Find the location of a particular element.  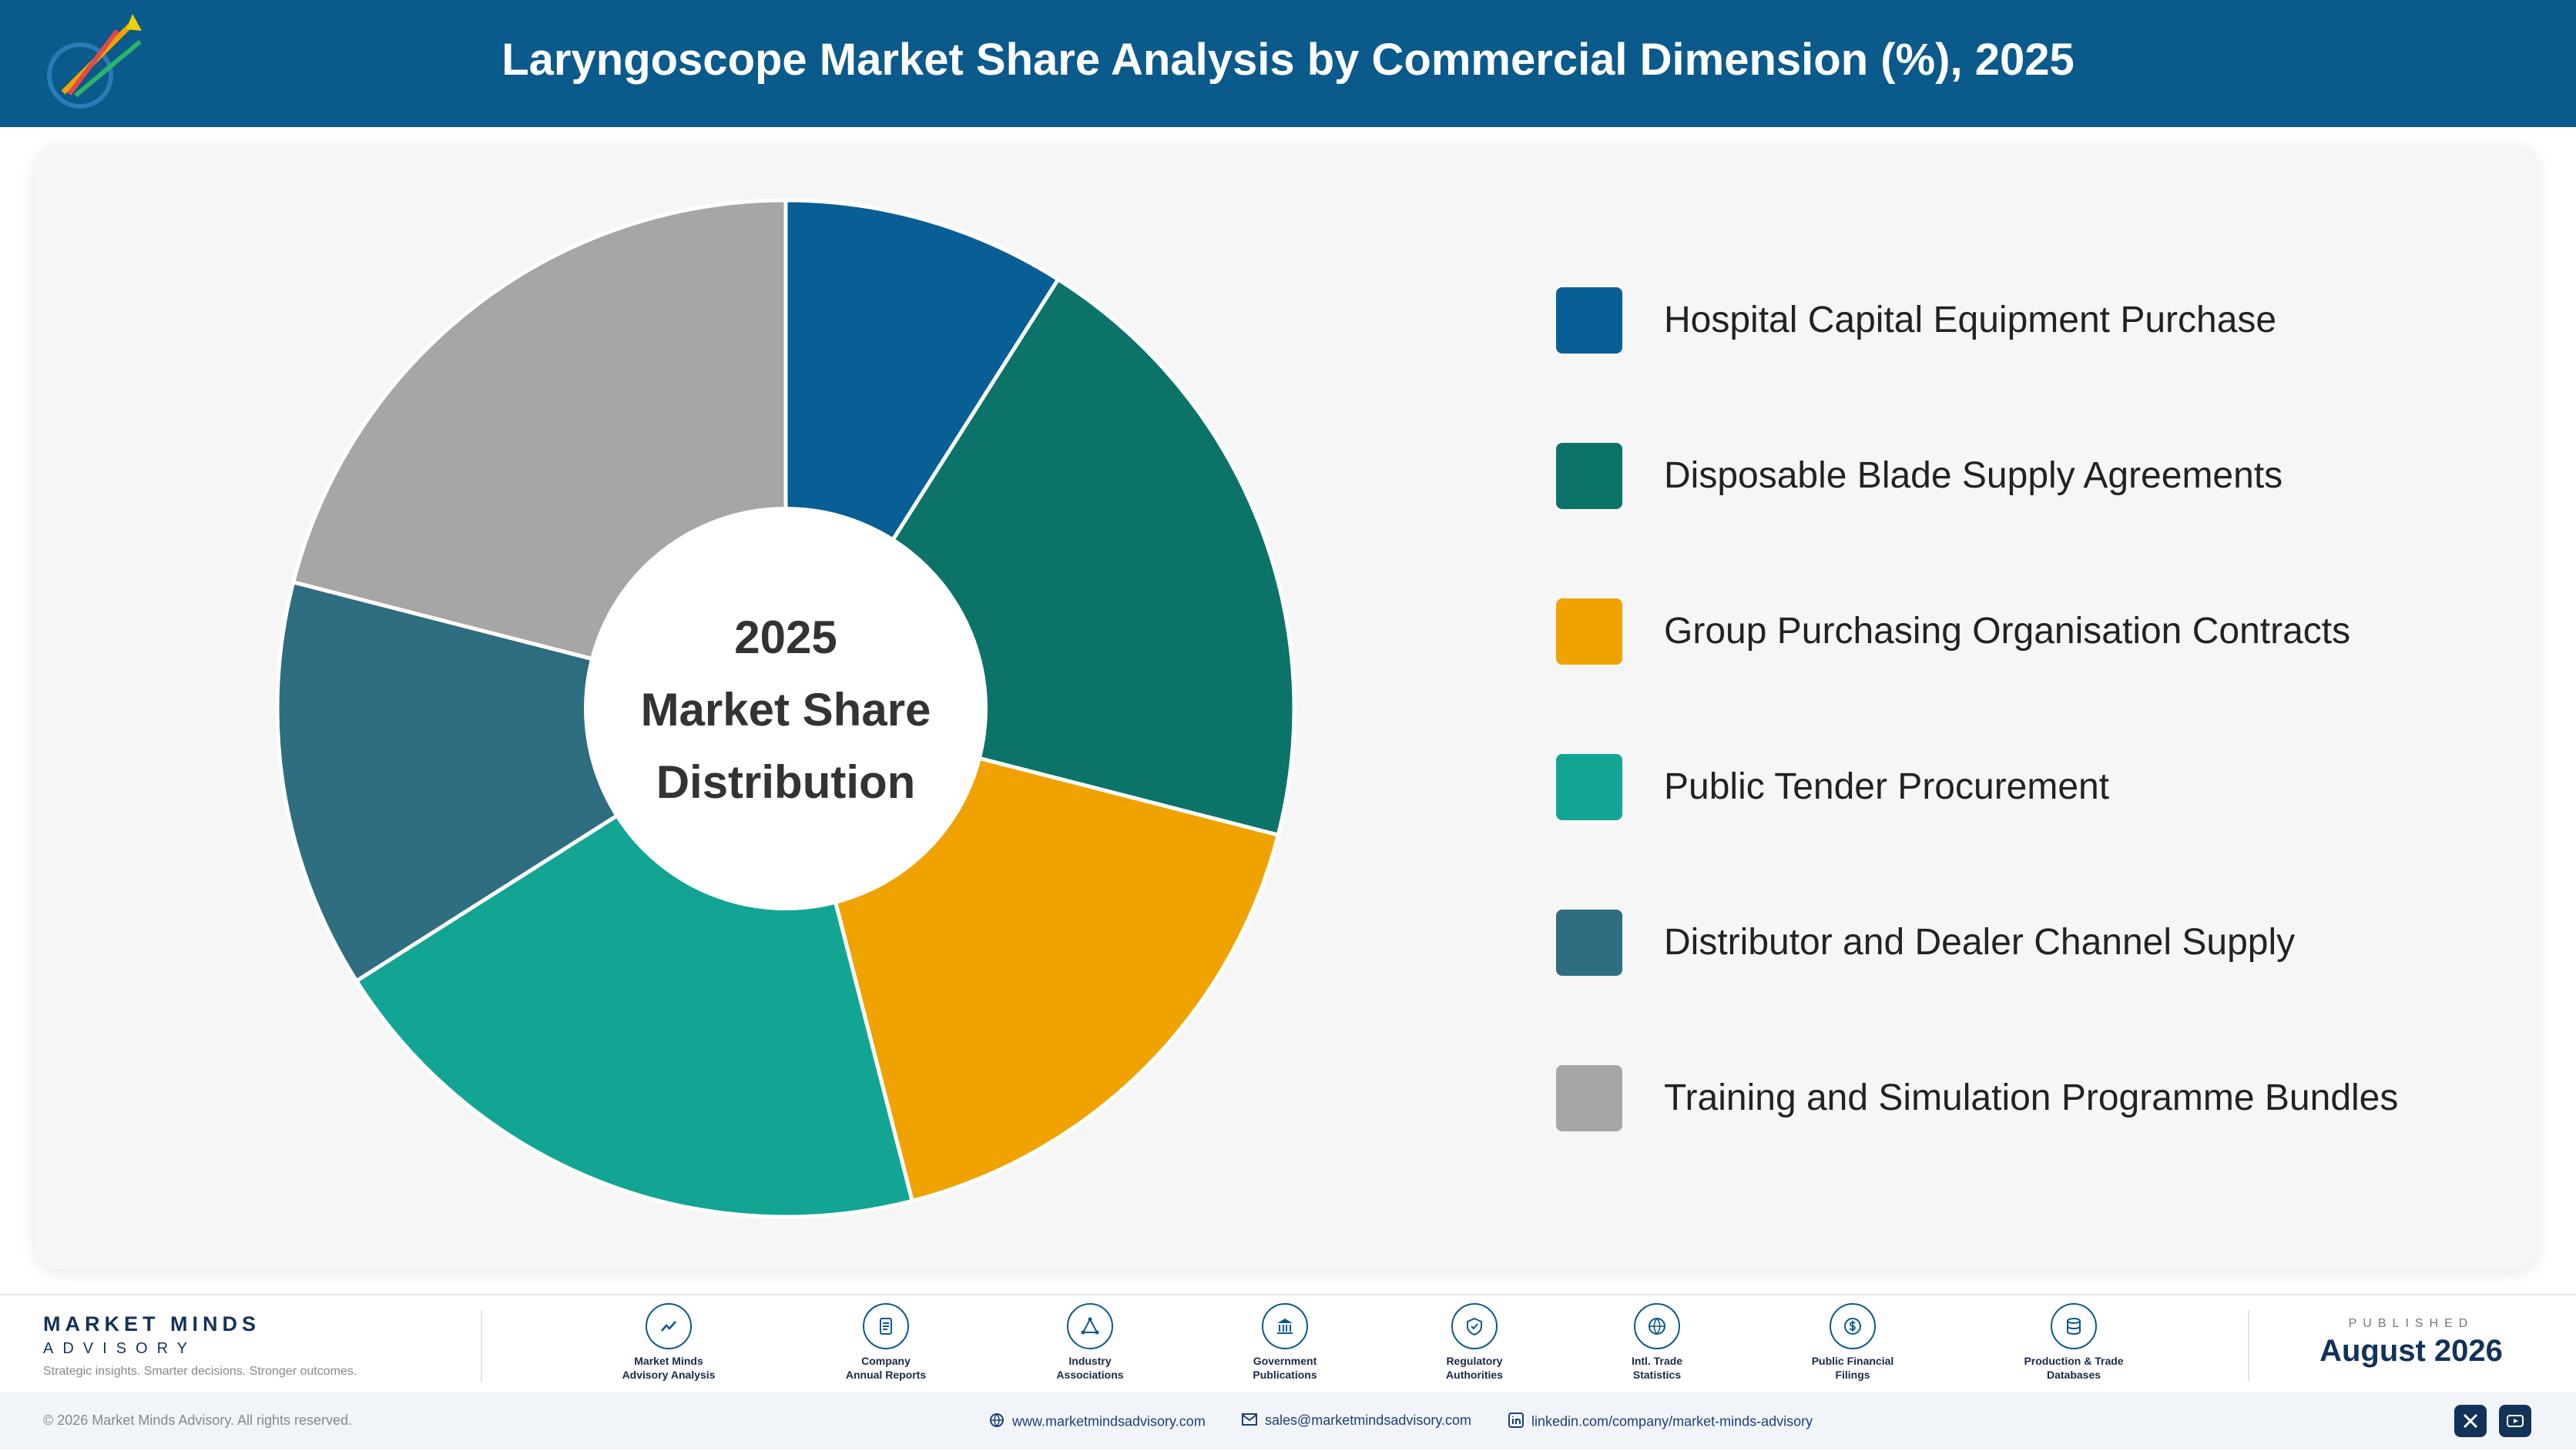

donut-hole is located at coordinates (786, 708).